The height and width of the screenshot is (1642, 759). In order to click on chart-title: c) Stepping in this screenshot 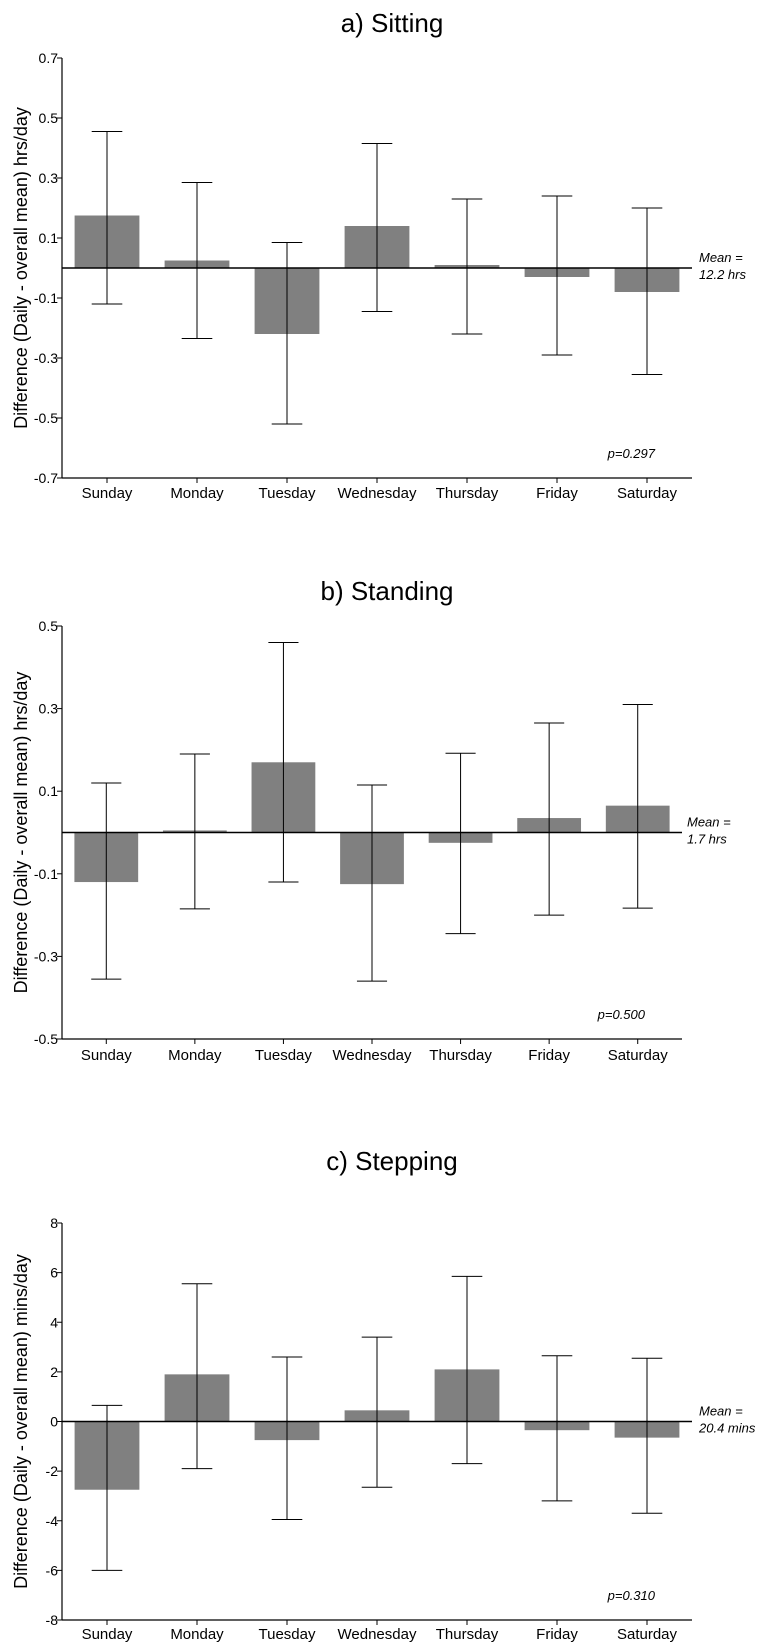, I will do `click(392, 1161)`.